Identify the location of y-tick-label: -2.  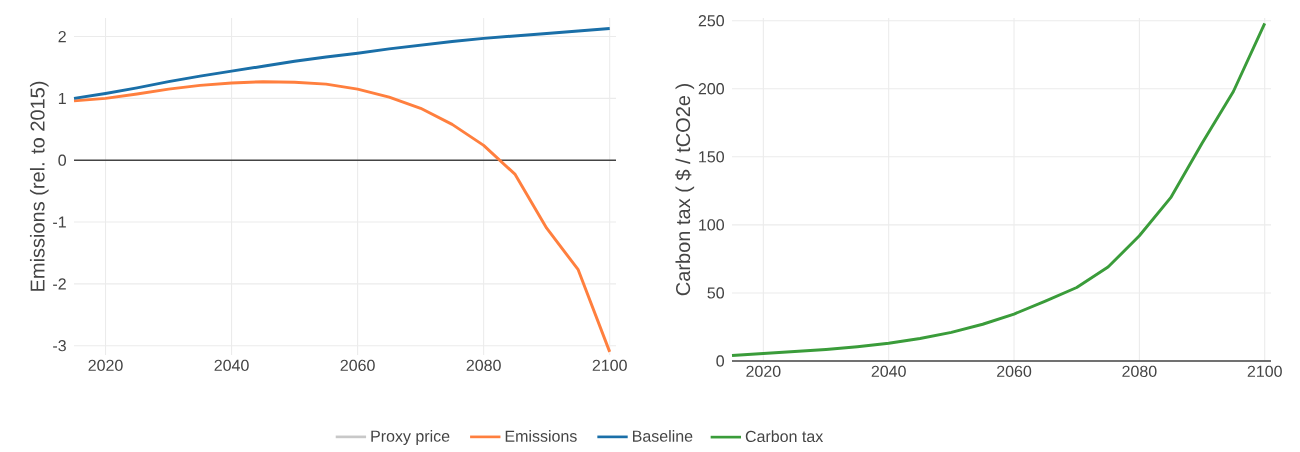
(59, 284).